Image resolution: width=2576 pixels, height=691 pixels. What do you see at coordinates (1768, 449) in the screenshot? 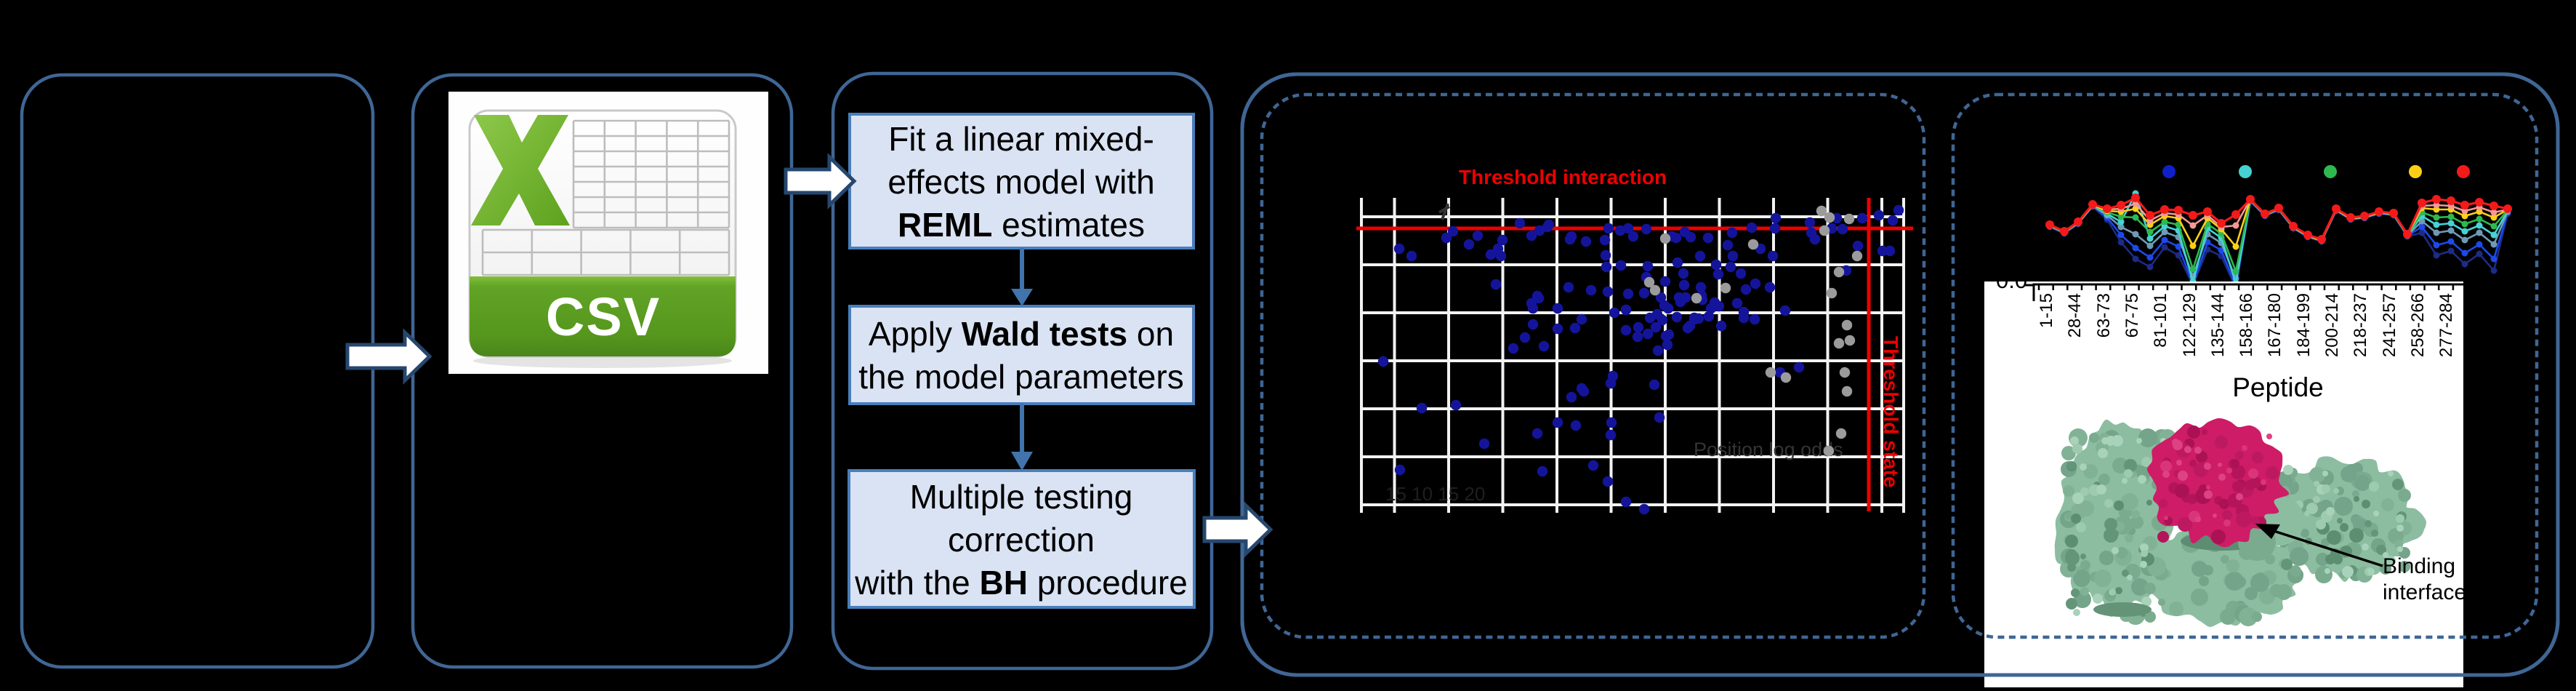
I see `svg-text: Position log odds` at bounding box center [1768, 449].